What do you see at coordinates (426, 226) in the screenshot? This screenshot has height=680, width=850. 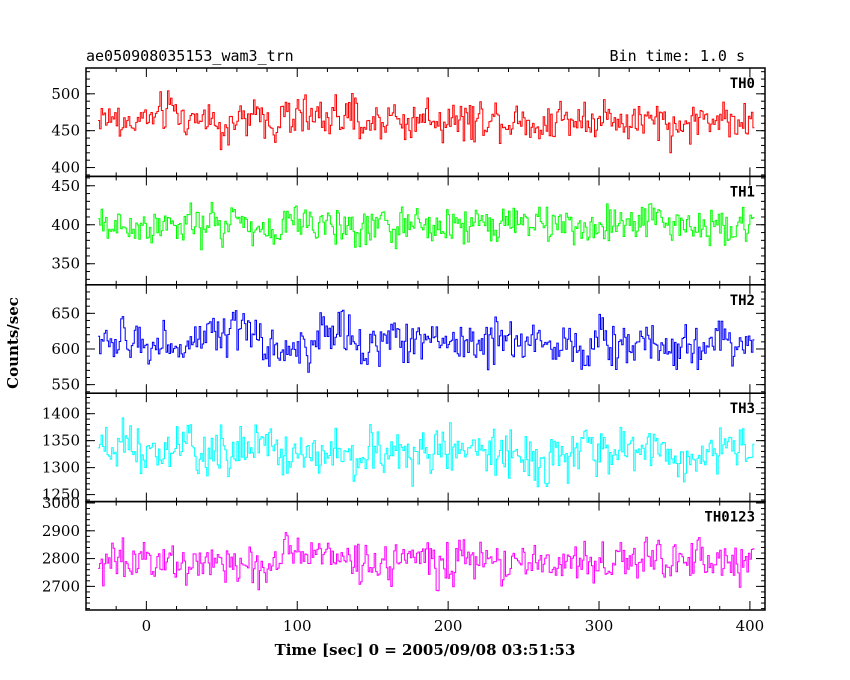 I see `series-line-th1` at bounding box center [426, 226].